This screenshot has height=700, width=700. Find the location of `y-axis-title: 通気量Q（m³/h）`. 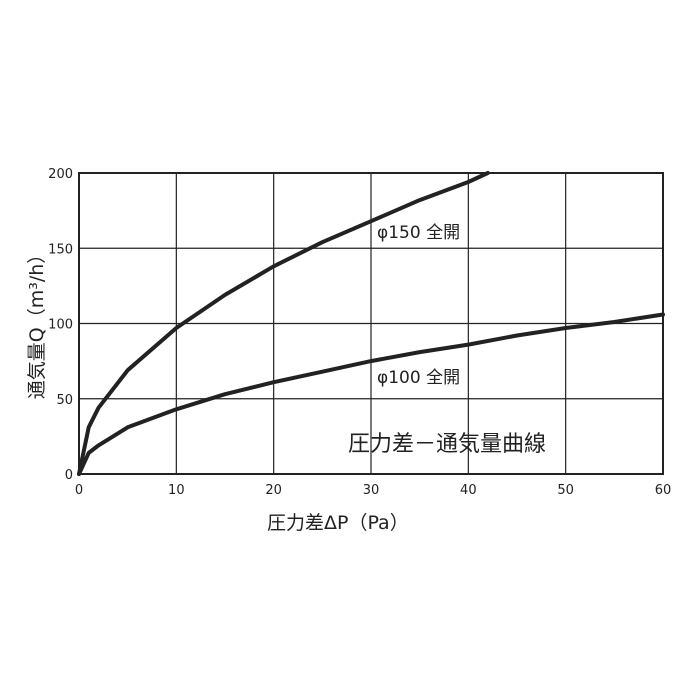

y-axis-title: 通気量Q（m³/h） is located at coordinates (37, 322).